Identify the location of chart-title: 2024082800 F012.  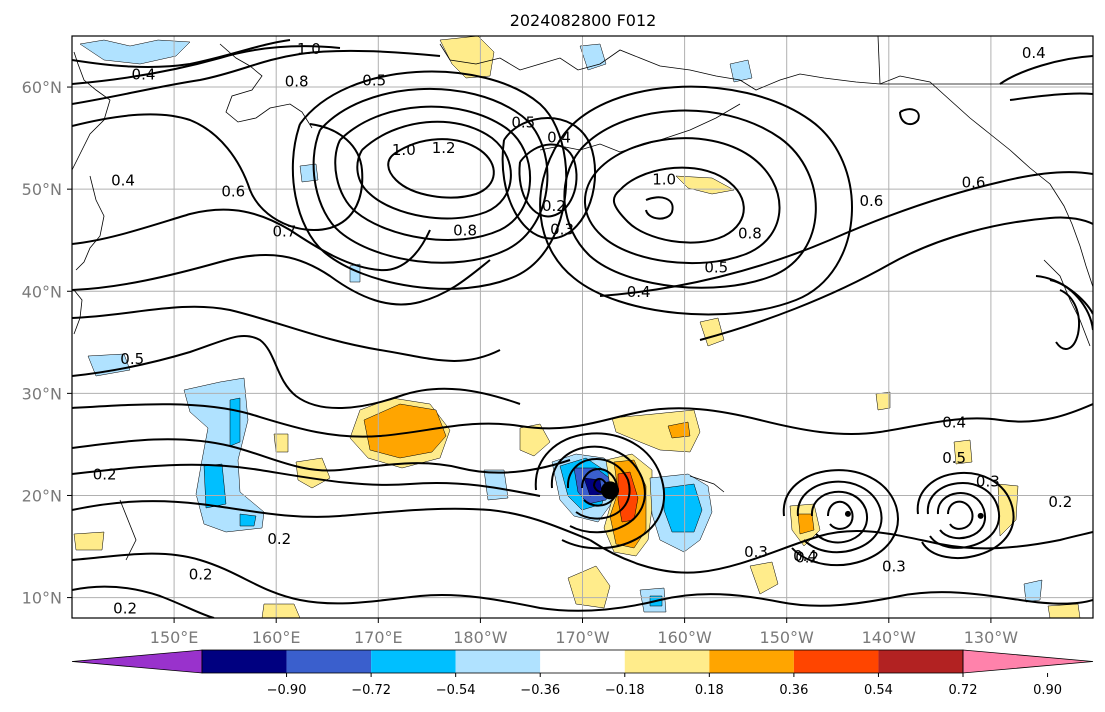
(583, 20).